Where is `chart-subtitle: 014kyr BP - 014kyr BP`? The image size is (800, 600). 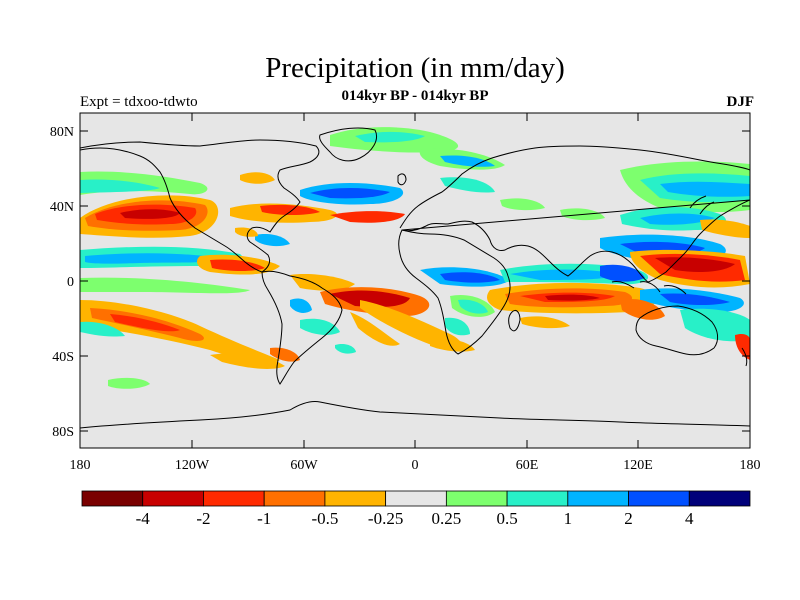 chart-subtitle: 014kyr BP - 014kyr BP is located at coordinates (415, 96).